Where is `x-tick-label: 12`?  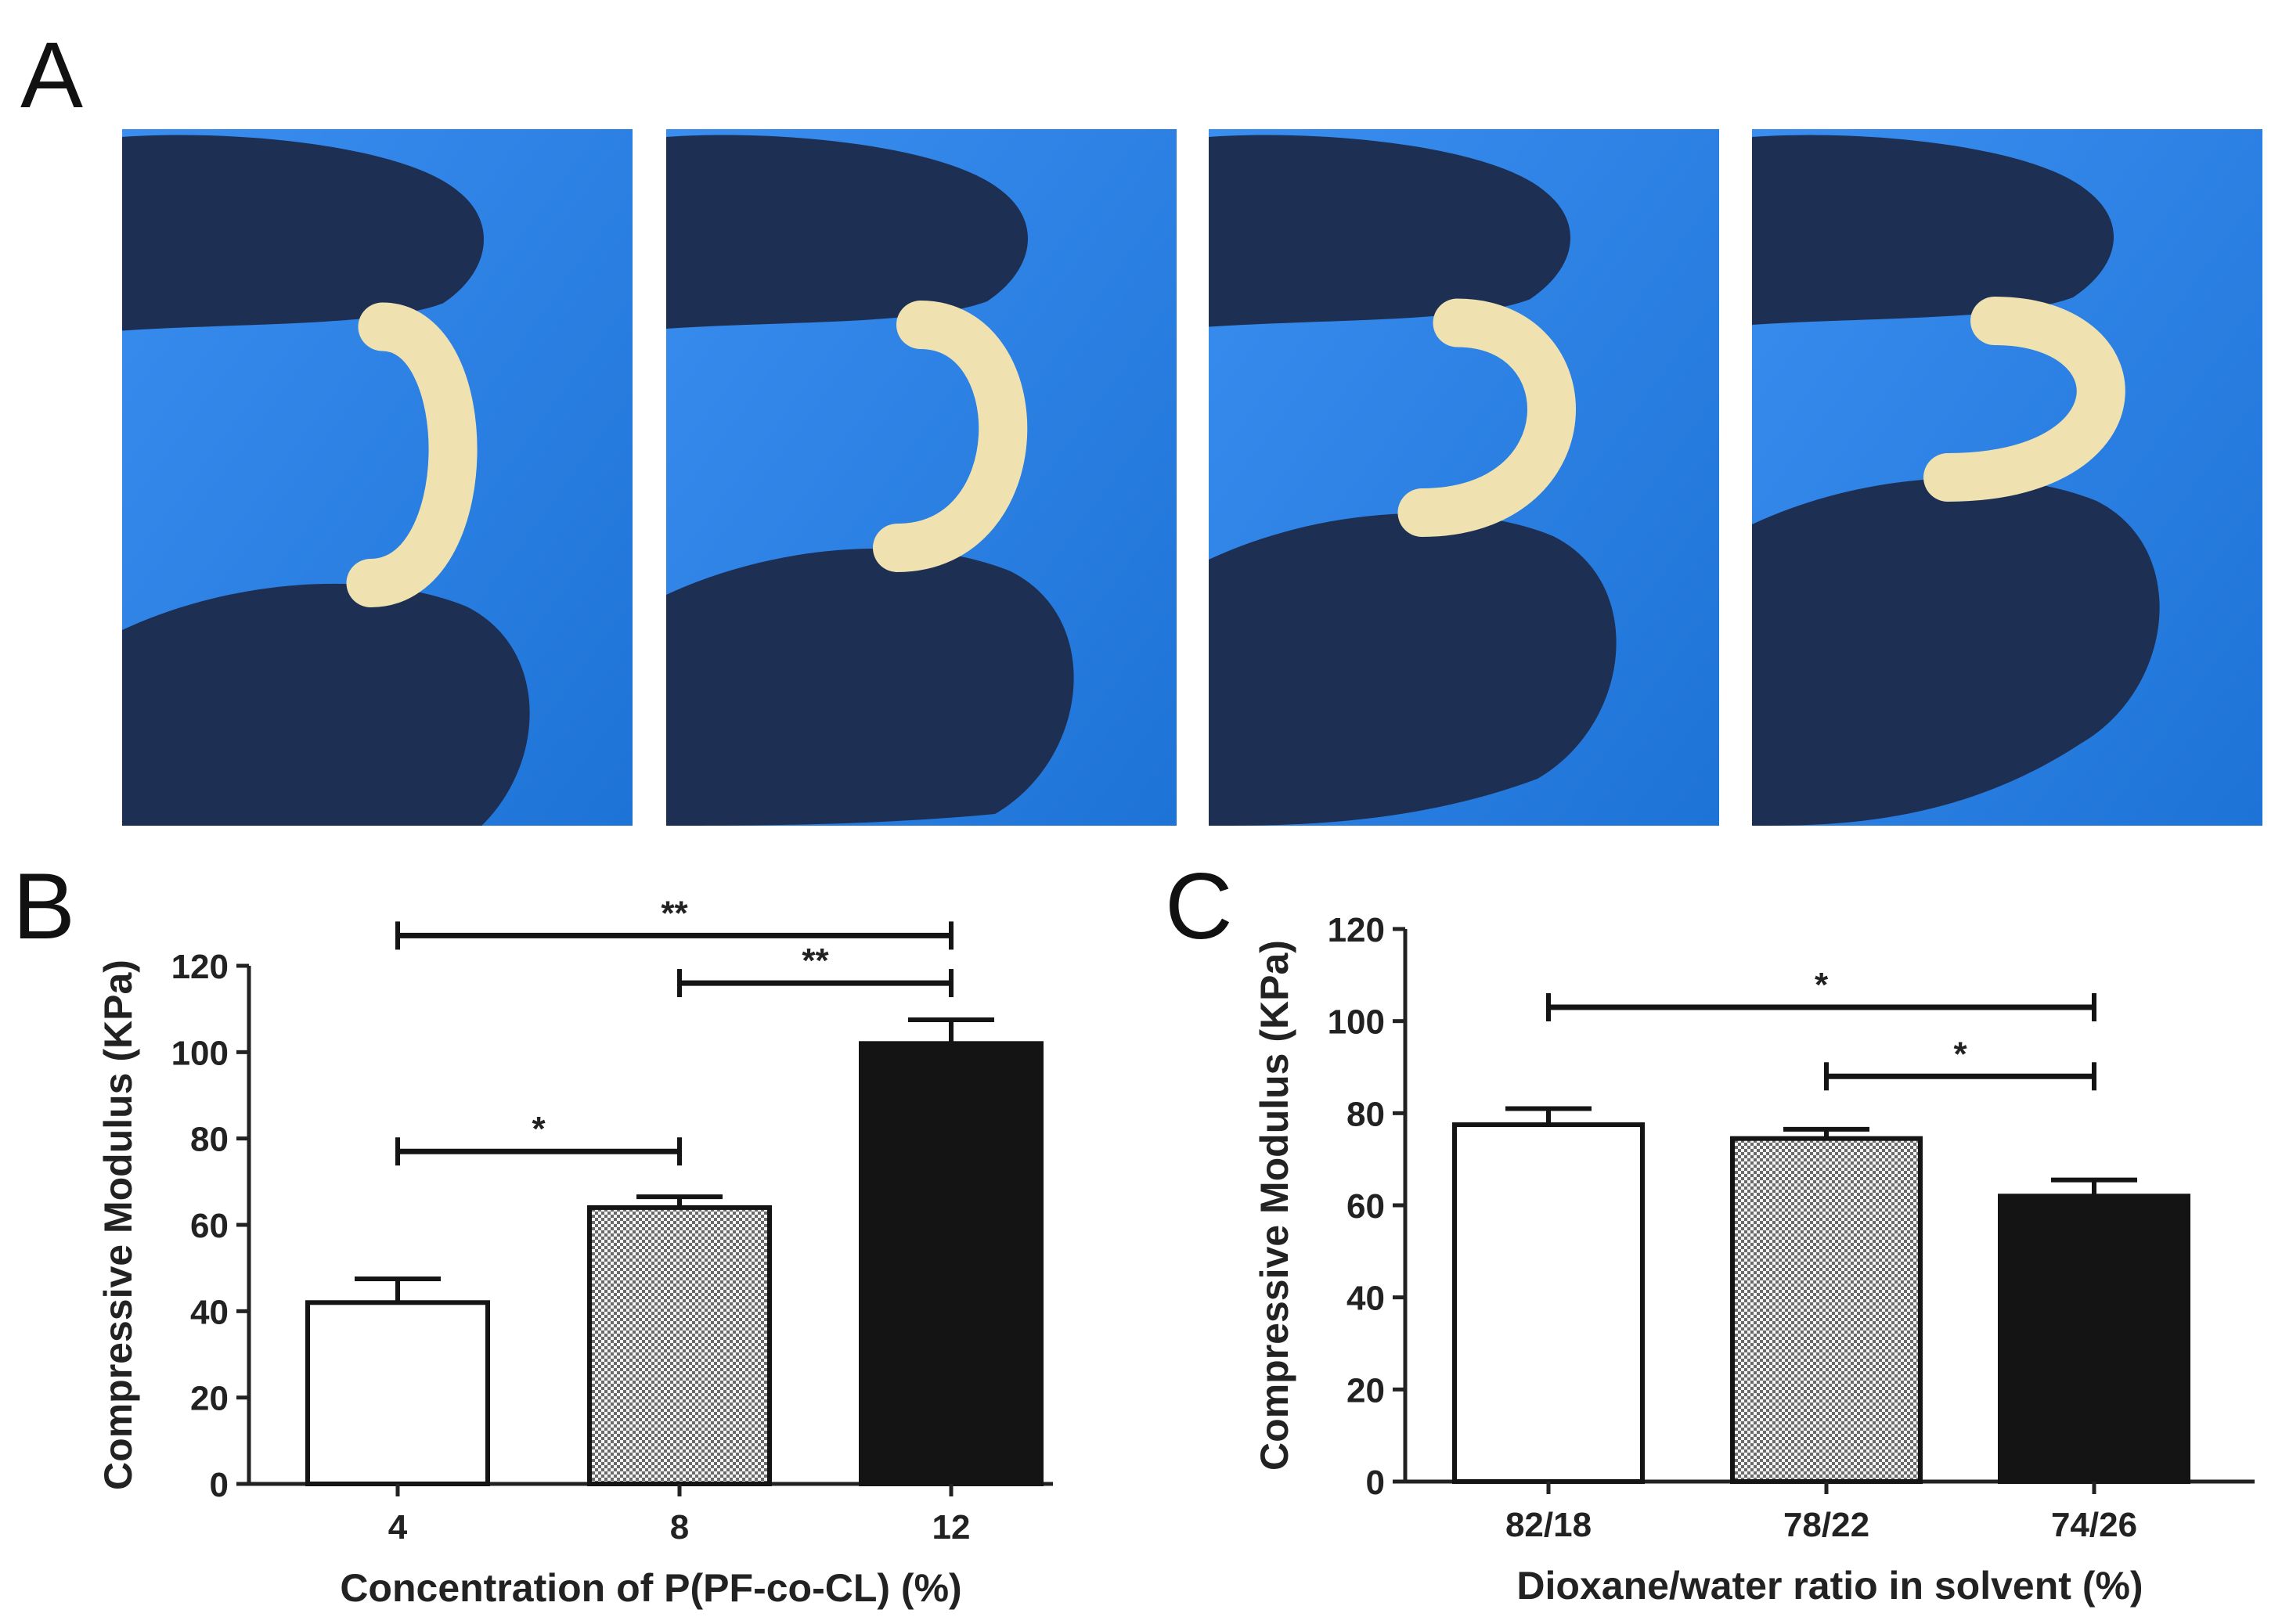
x-tick-label: 12 is located at coordinates (951, 1527).